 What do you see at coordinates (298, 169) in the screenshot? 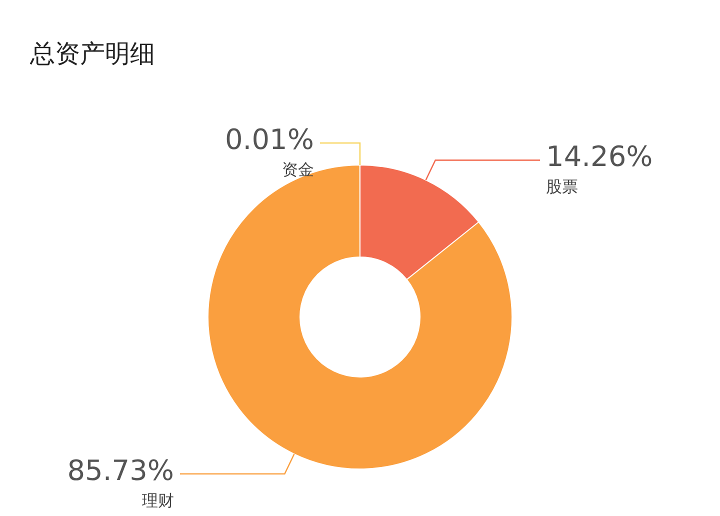
I see `slice-label: 资金` at bounding box center [298, 169].